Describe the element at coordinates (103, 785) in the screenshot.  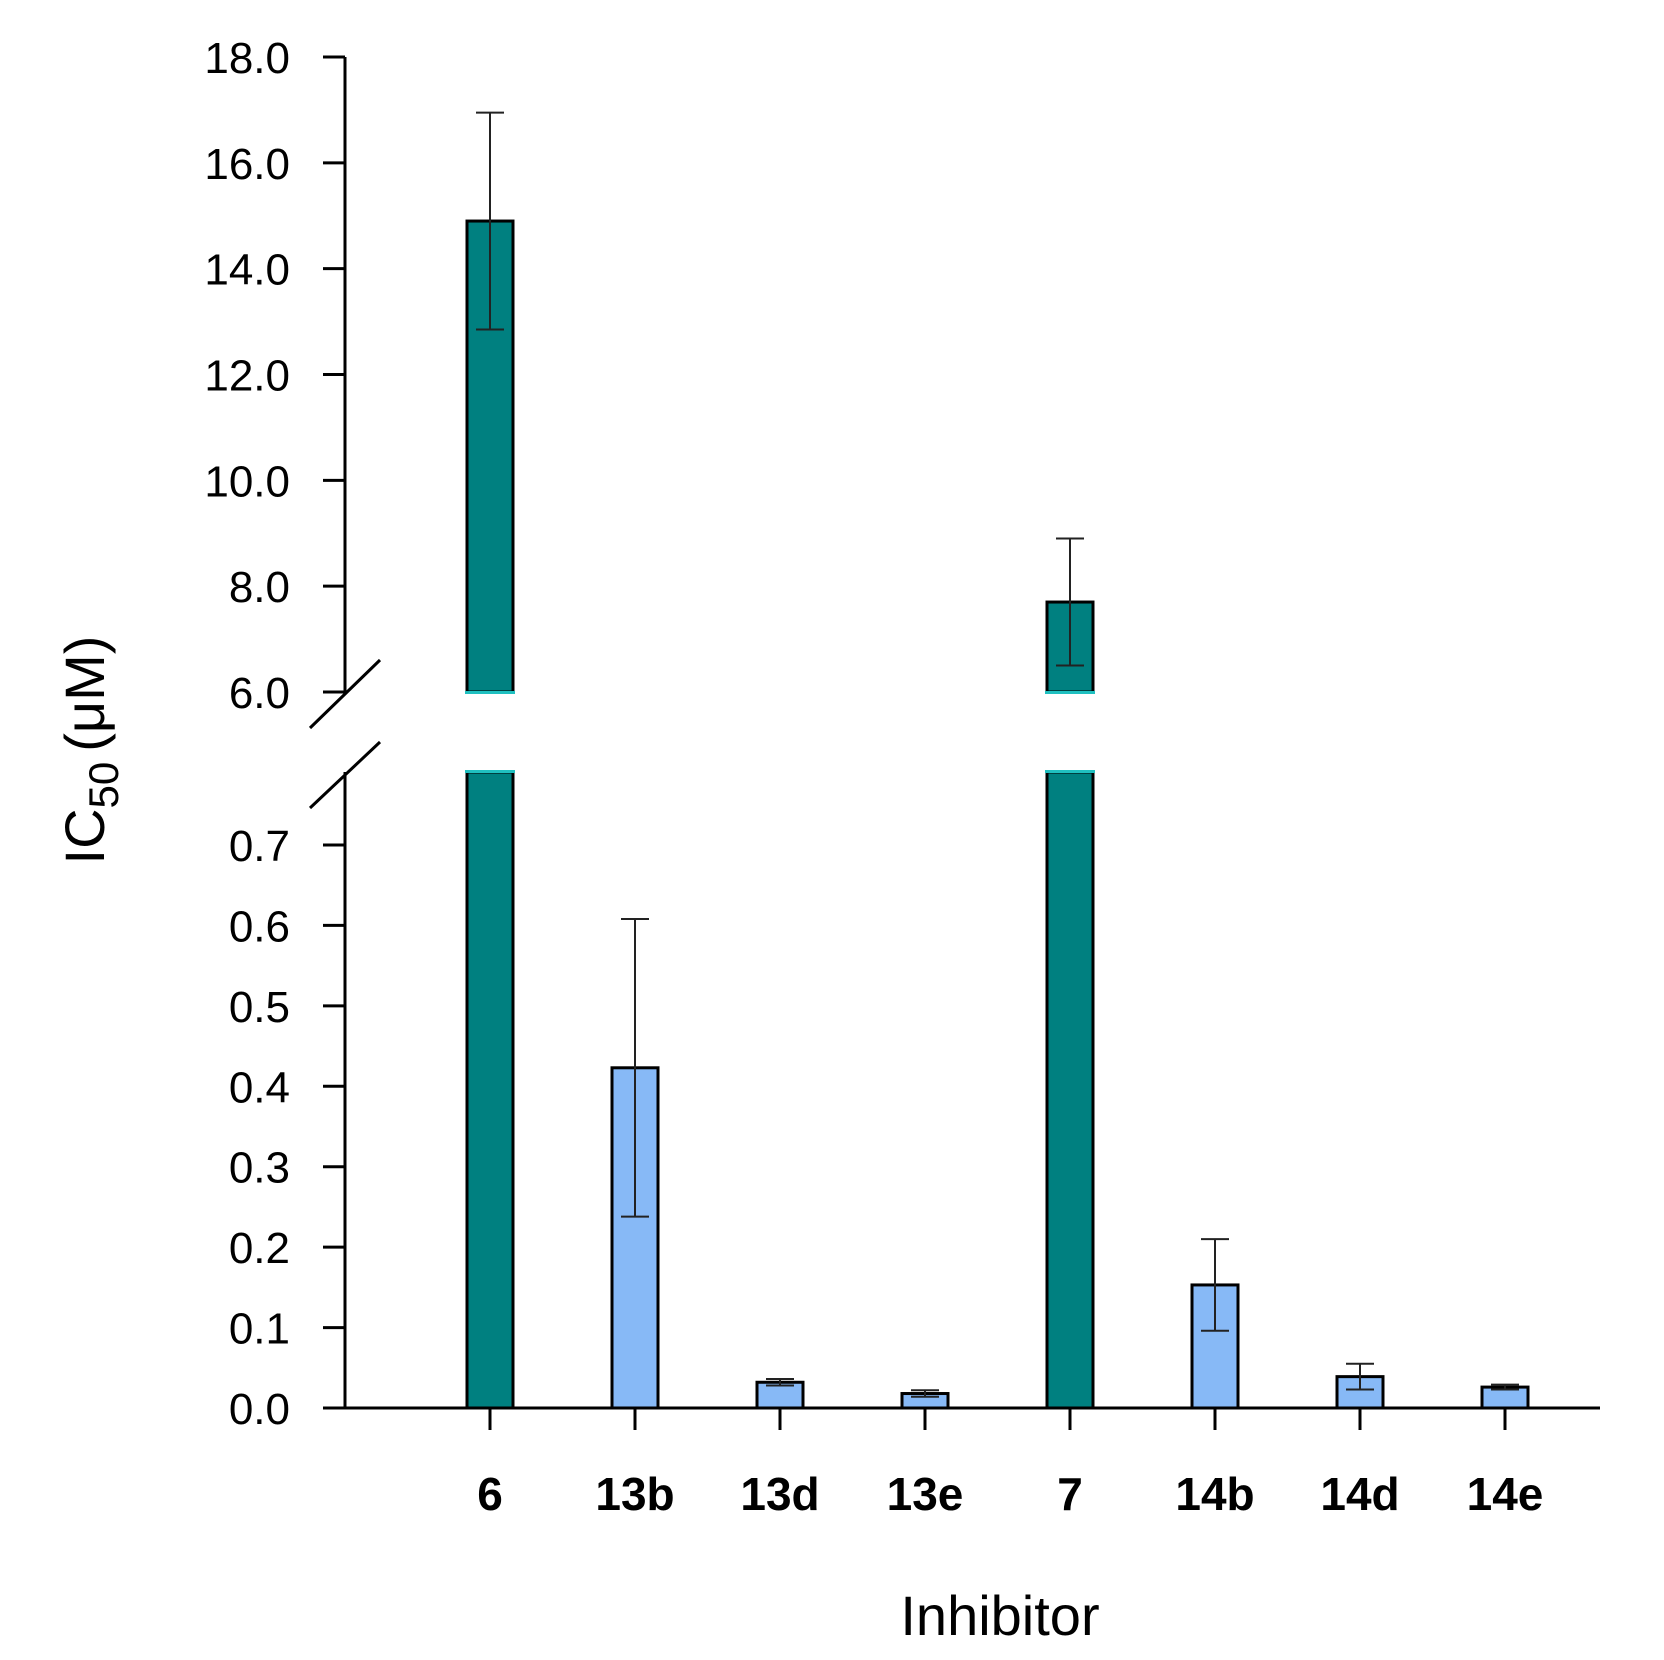
I see `y-axis-title-sub: 50` at that location.